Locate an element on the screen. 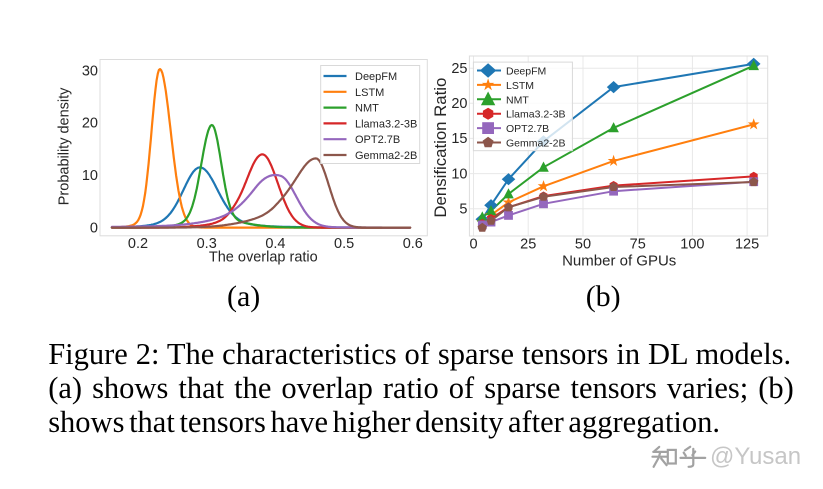 Image resolution: width=823 pixels, height=489 pixels. svg-text: 100 is located at coordinates (692, 245).